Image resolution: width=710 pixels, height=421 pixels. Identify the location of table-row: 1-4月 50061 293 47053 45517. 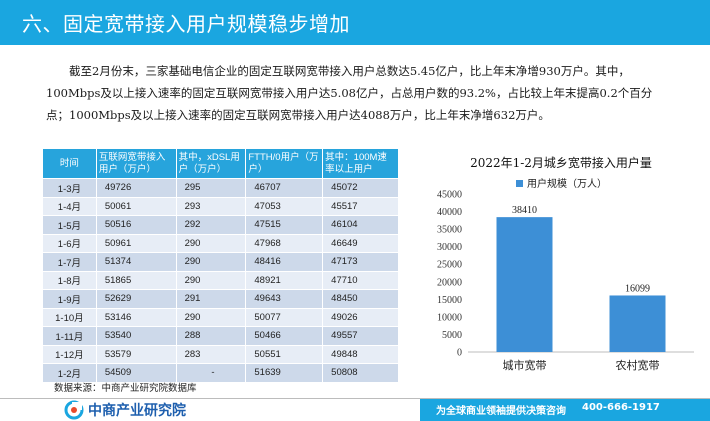
(220, 206).